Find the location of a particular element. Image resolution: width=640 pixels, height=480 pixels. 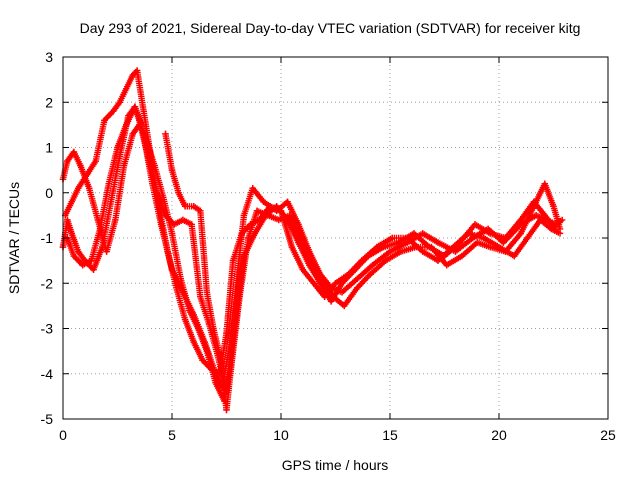

y-tick-label: -4 is located at coordinates (47, 374).